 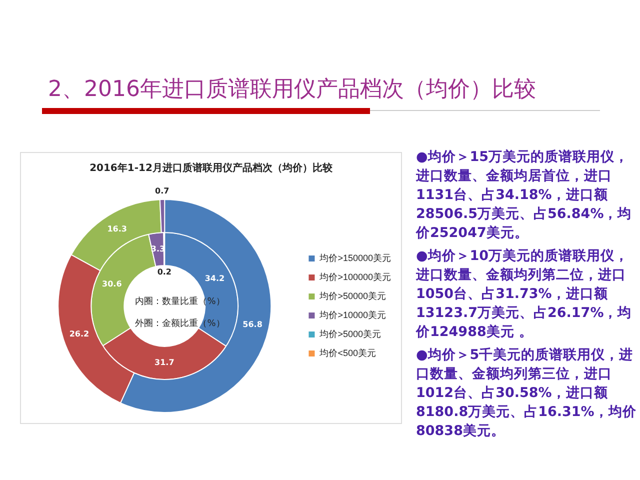 What do you see at coordinates (349, 333) in the screenshot?
I see `legend-label: 均价>5000美元` at bounding box center [349, 333].